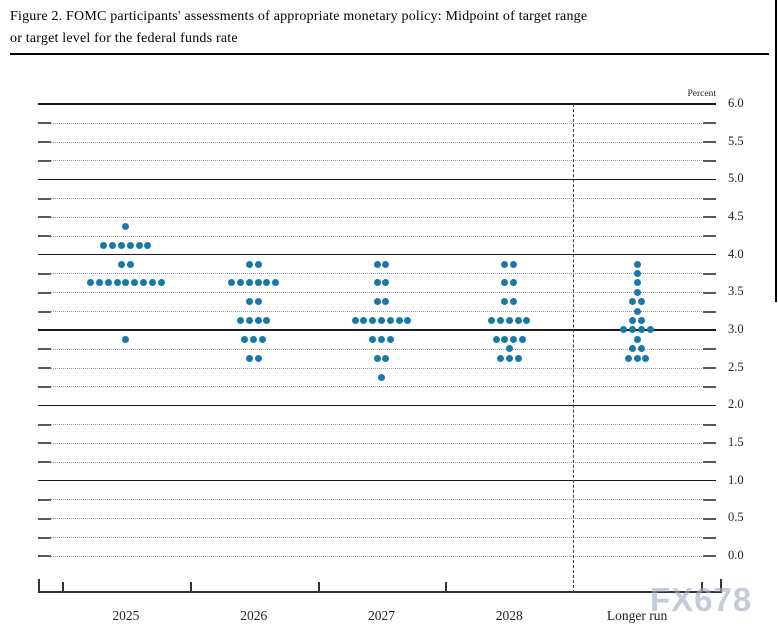  What do you see at coordinates (736, 291) in the screenshot?
I see `y-tick-label: 3.5` at bounding box center [736, 291].